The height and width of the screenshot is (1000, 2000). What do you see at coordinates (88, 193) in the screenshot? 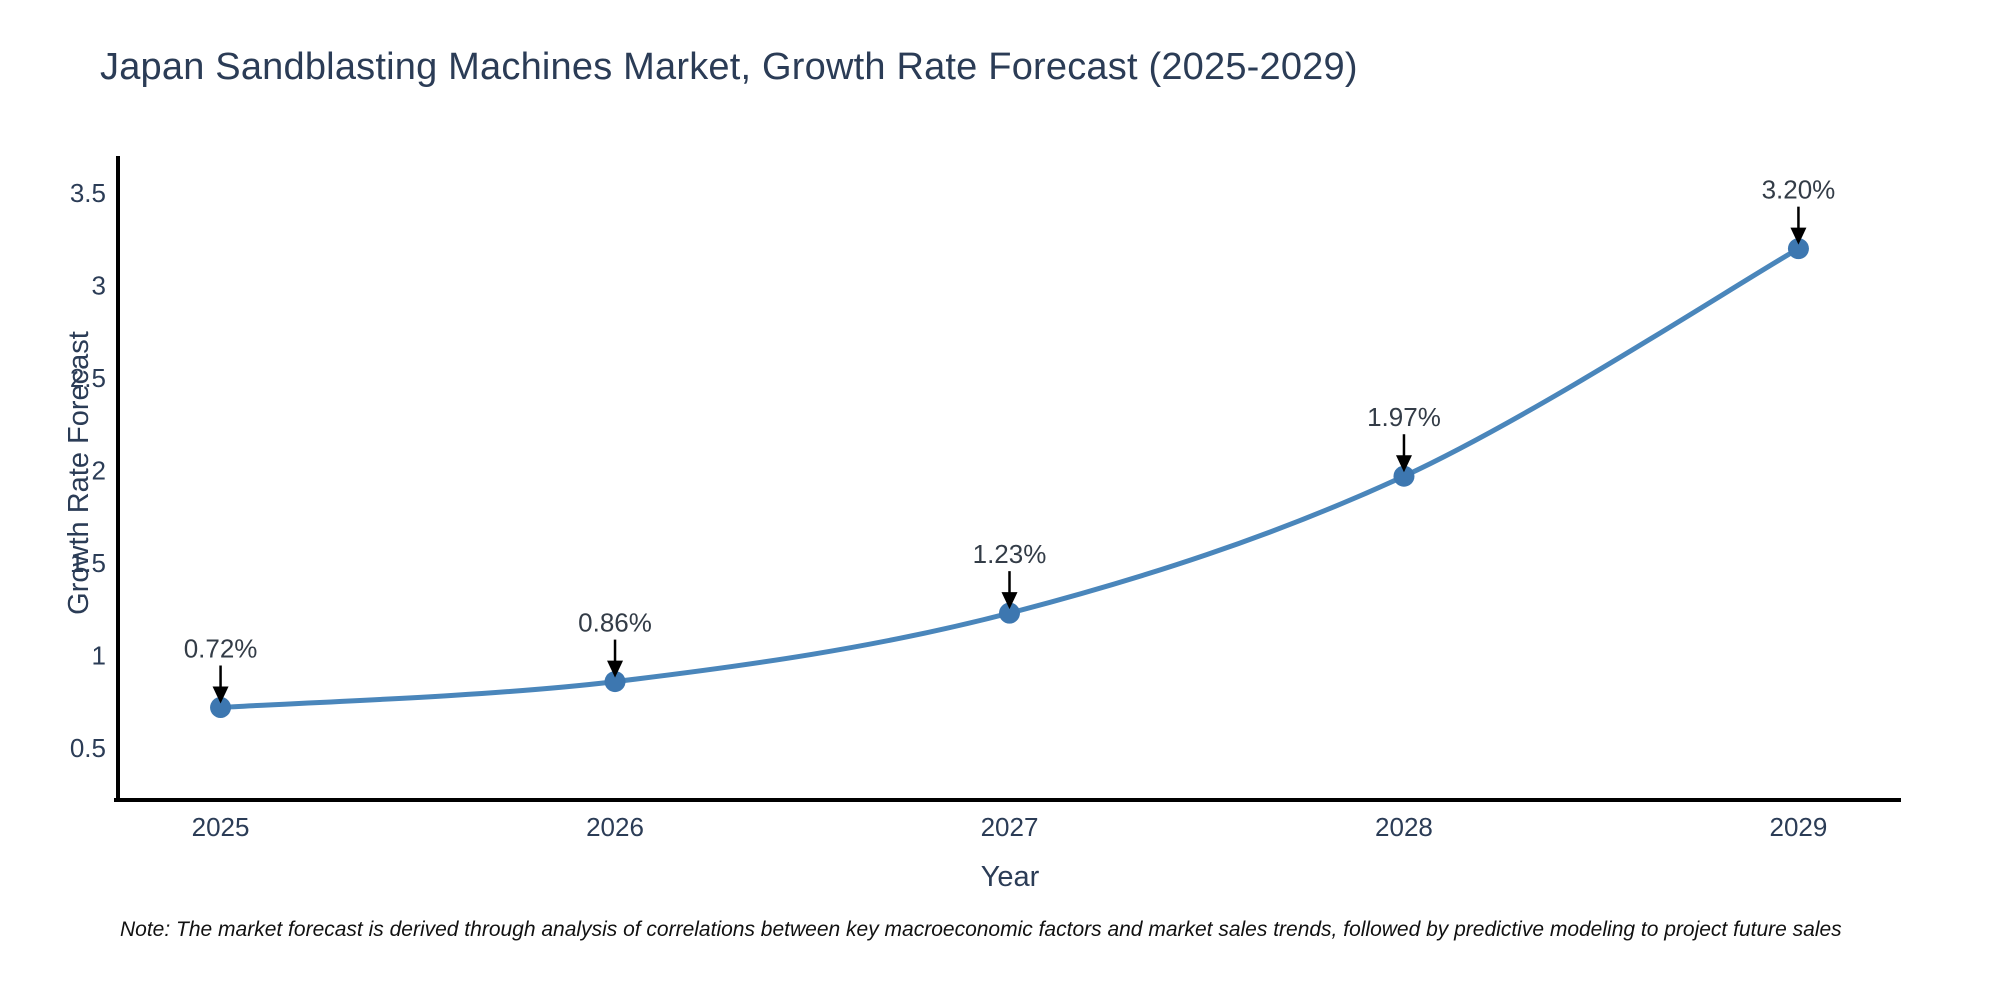
I see `y-axis-tick-label: 3.5` at bounding box center [88, 193].